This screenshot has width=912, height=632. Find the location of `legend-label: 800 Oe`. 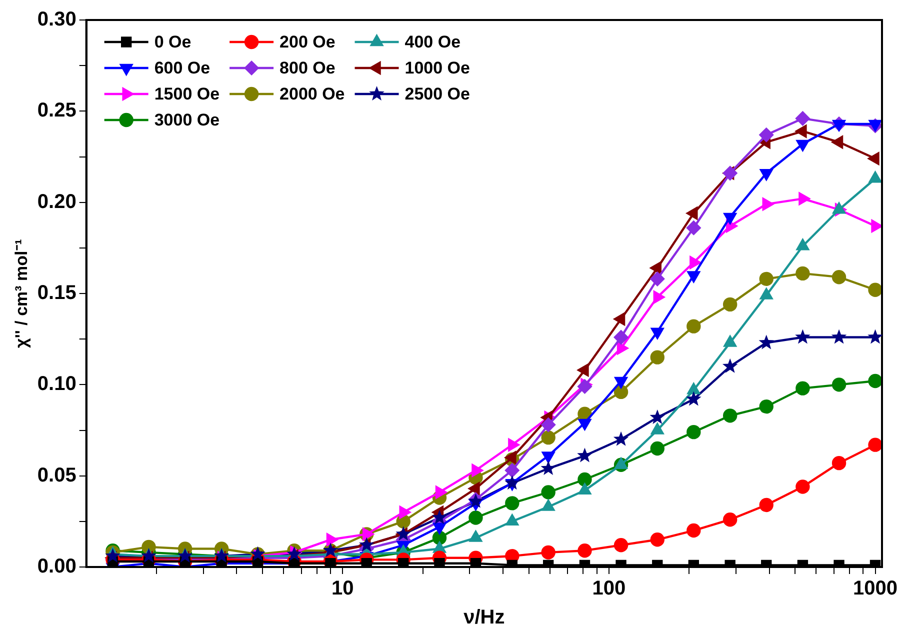

legend-label: 800 Oe is located at coordinates (308, 68).